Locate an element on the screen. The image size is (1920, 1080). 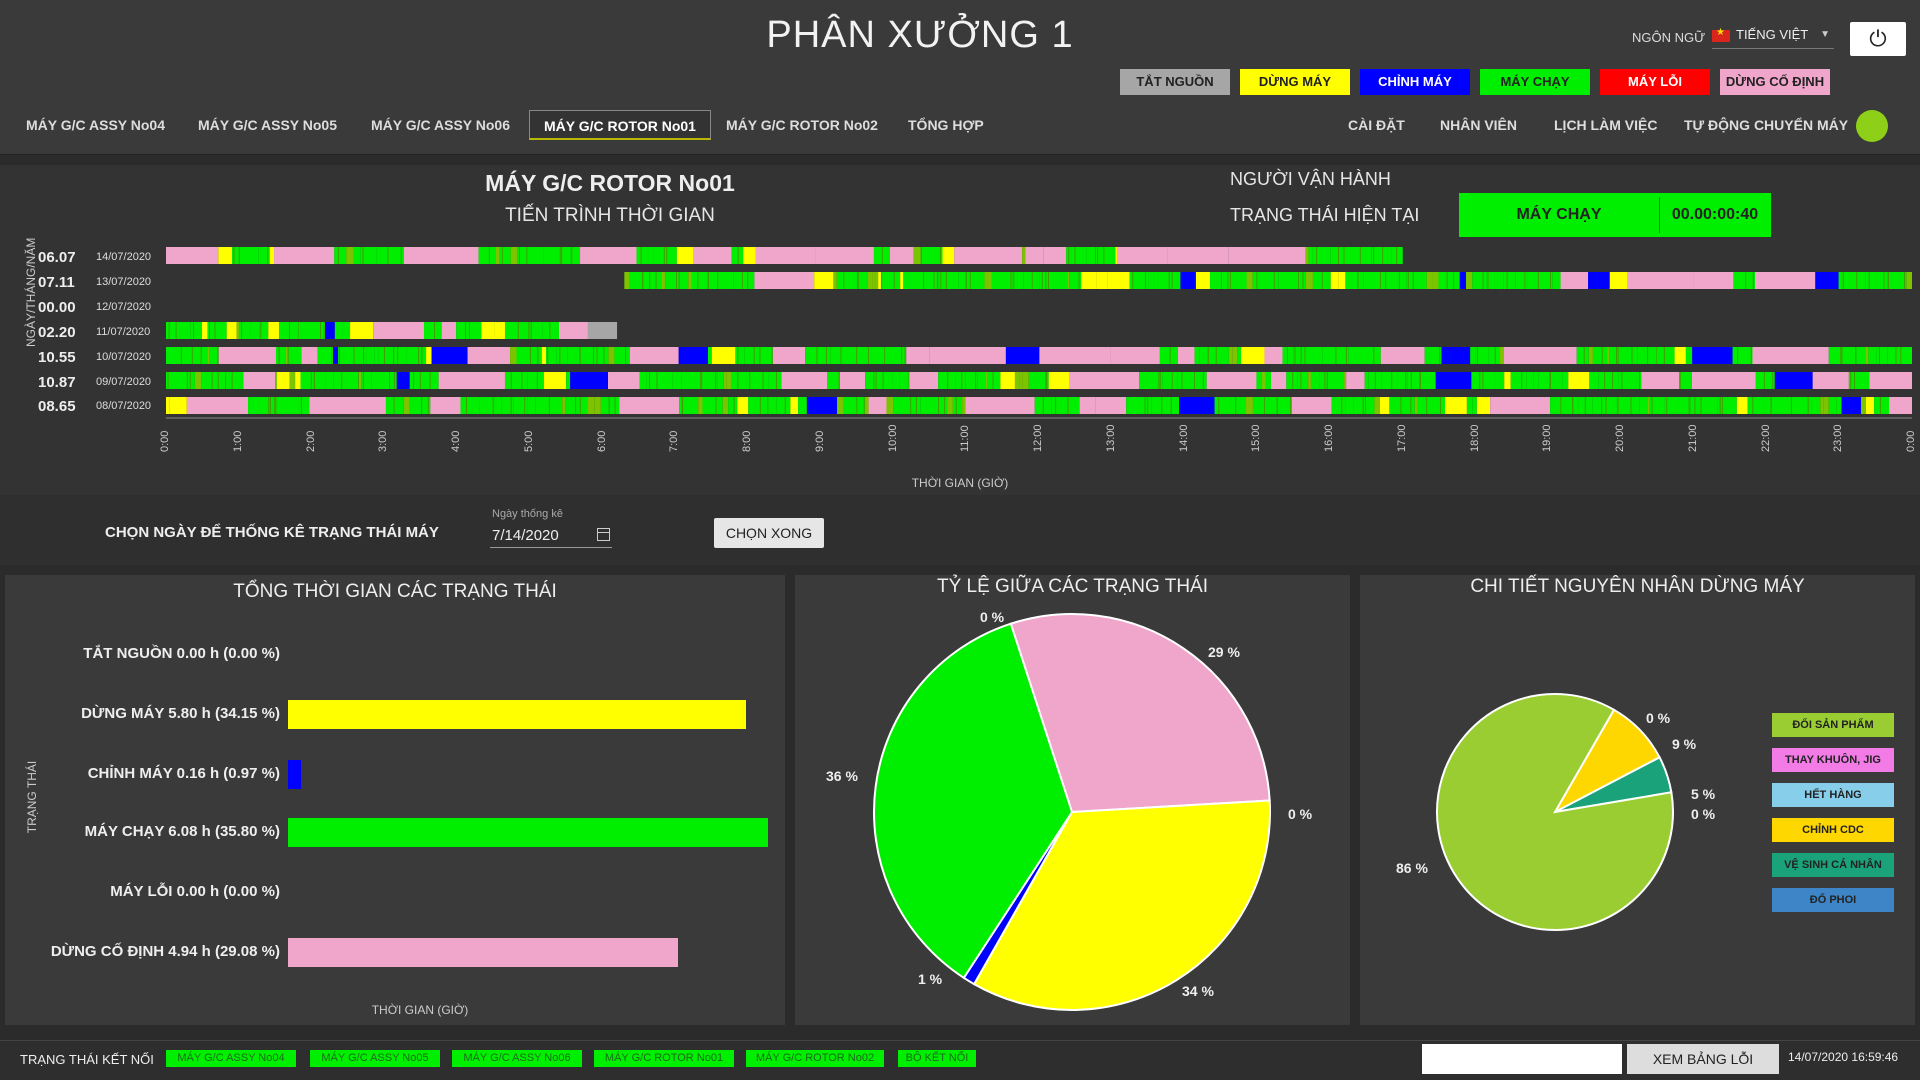
legend-machine-adjust: CHỈNH MÁY is located at coordinates (1415, 82).